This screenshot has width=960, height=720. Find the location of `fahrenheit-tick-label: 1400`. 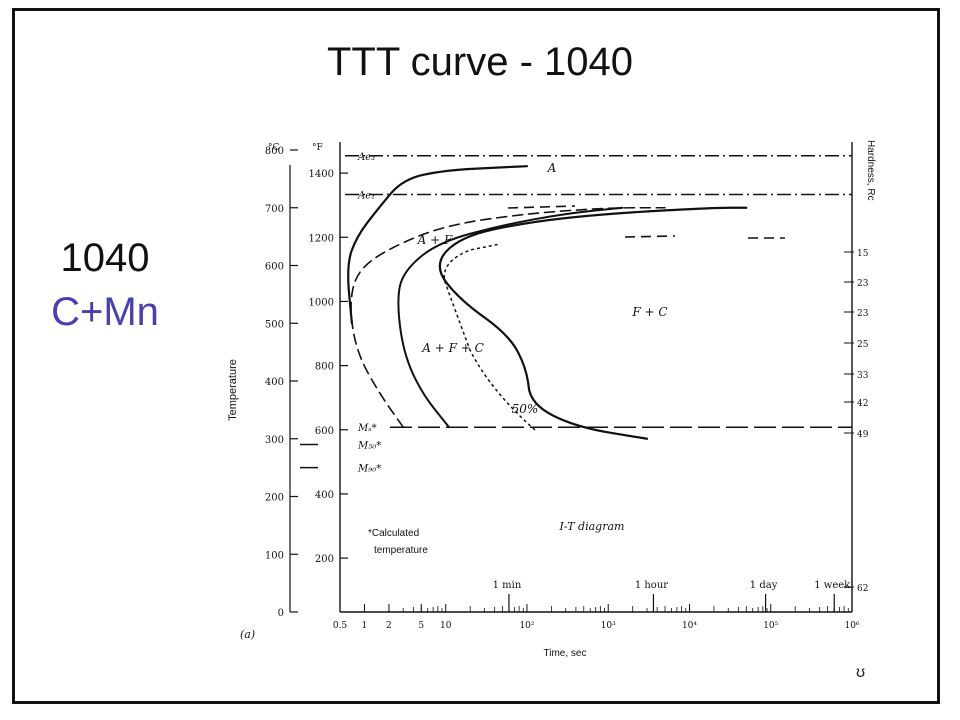

fahrenheit-tick-label: 1400 is located at coordinates (321, 174).